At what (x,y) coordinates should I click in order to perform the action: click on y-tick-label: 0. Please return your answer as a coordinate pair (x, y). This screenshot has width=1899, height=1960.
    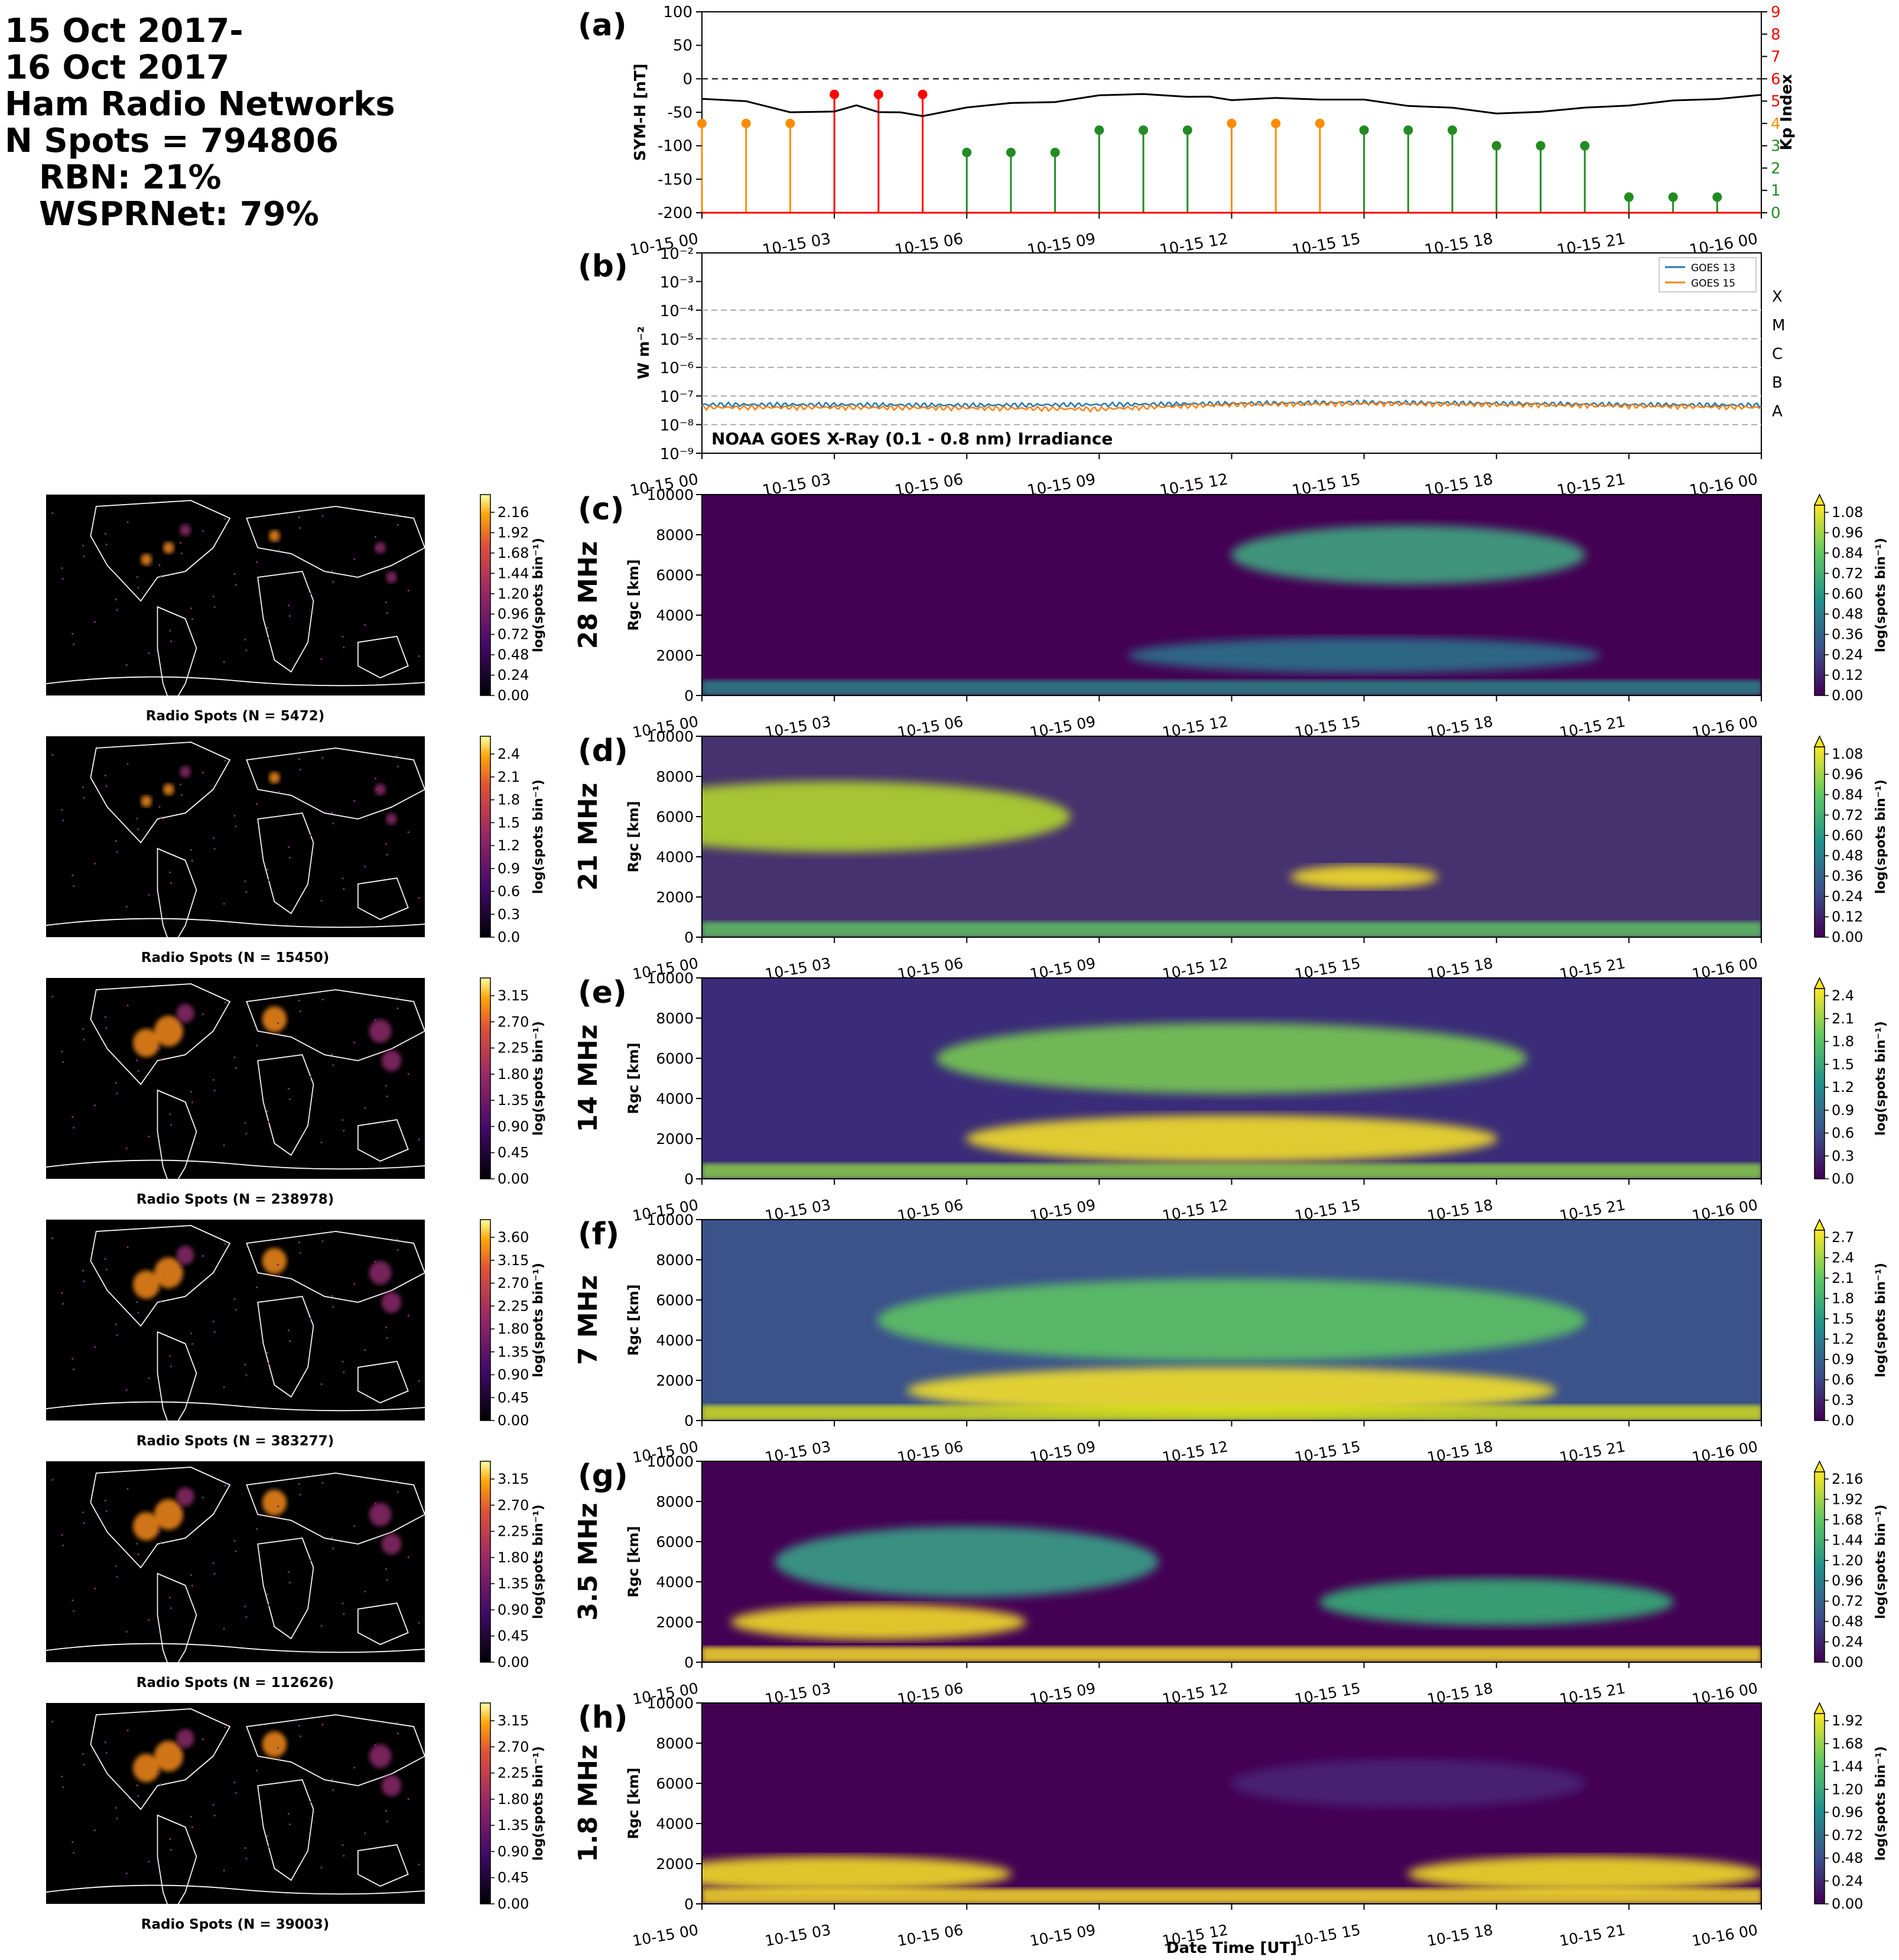
    Looking at the image, I should click on (689, 937).